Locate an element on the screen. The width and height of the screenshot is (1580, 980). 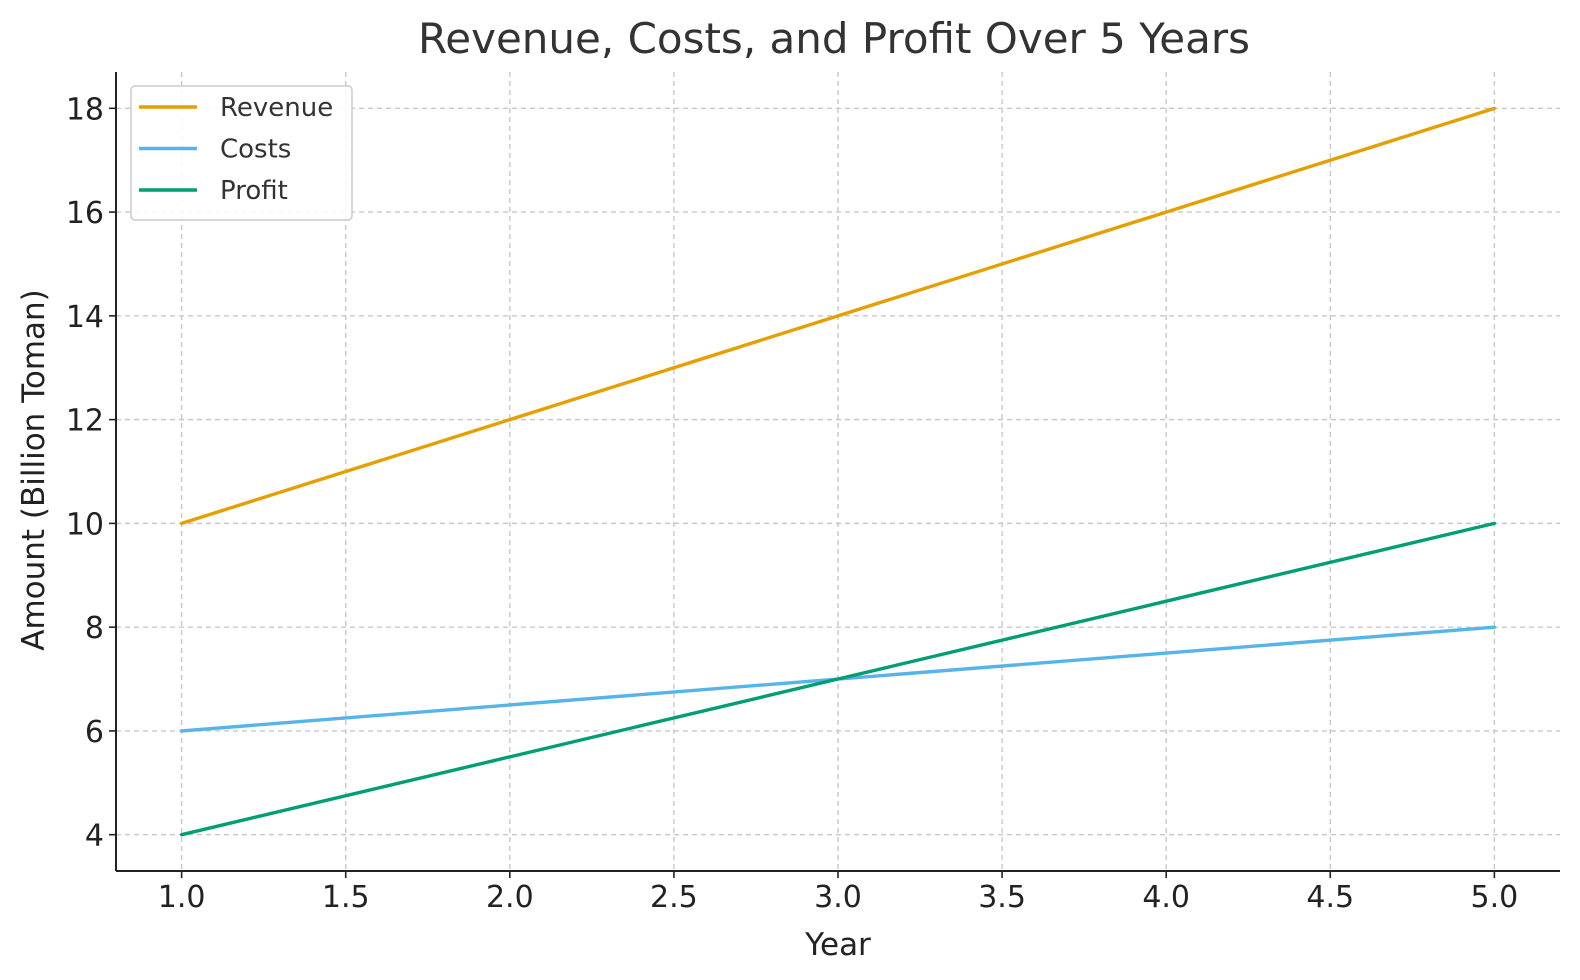
y-tick-label: 18 is located at coordinates (85, 109).